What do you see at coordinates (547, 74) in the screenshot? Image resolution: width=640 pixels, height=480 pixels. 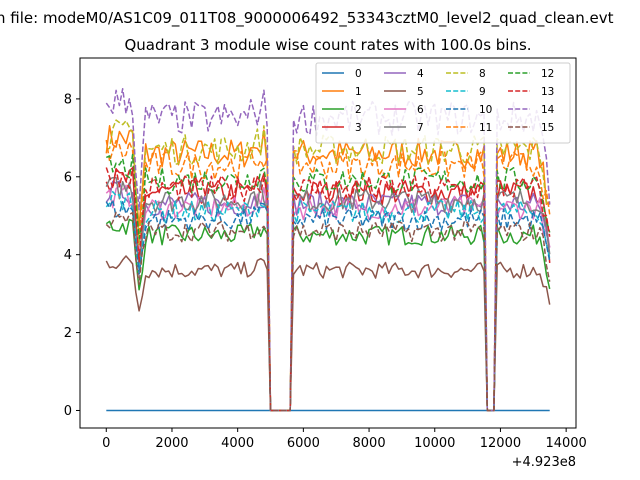 I see `legend-label-12: 12` at bounding box center [547, 74].